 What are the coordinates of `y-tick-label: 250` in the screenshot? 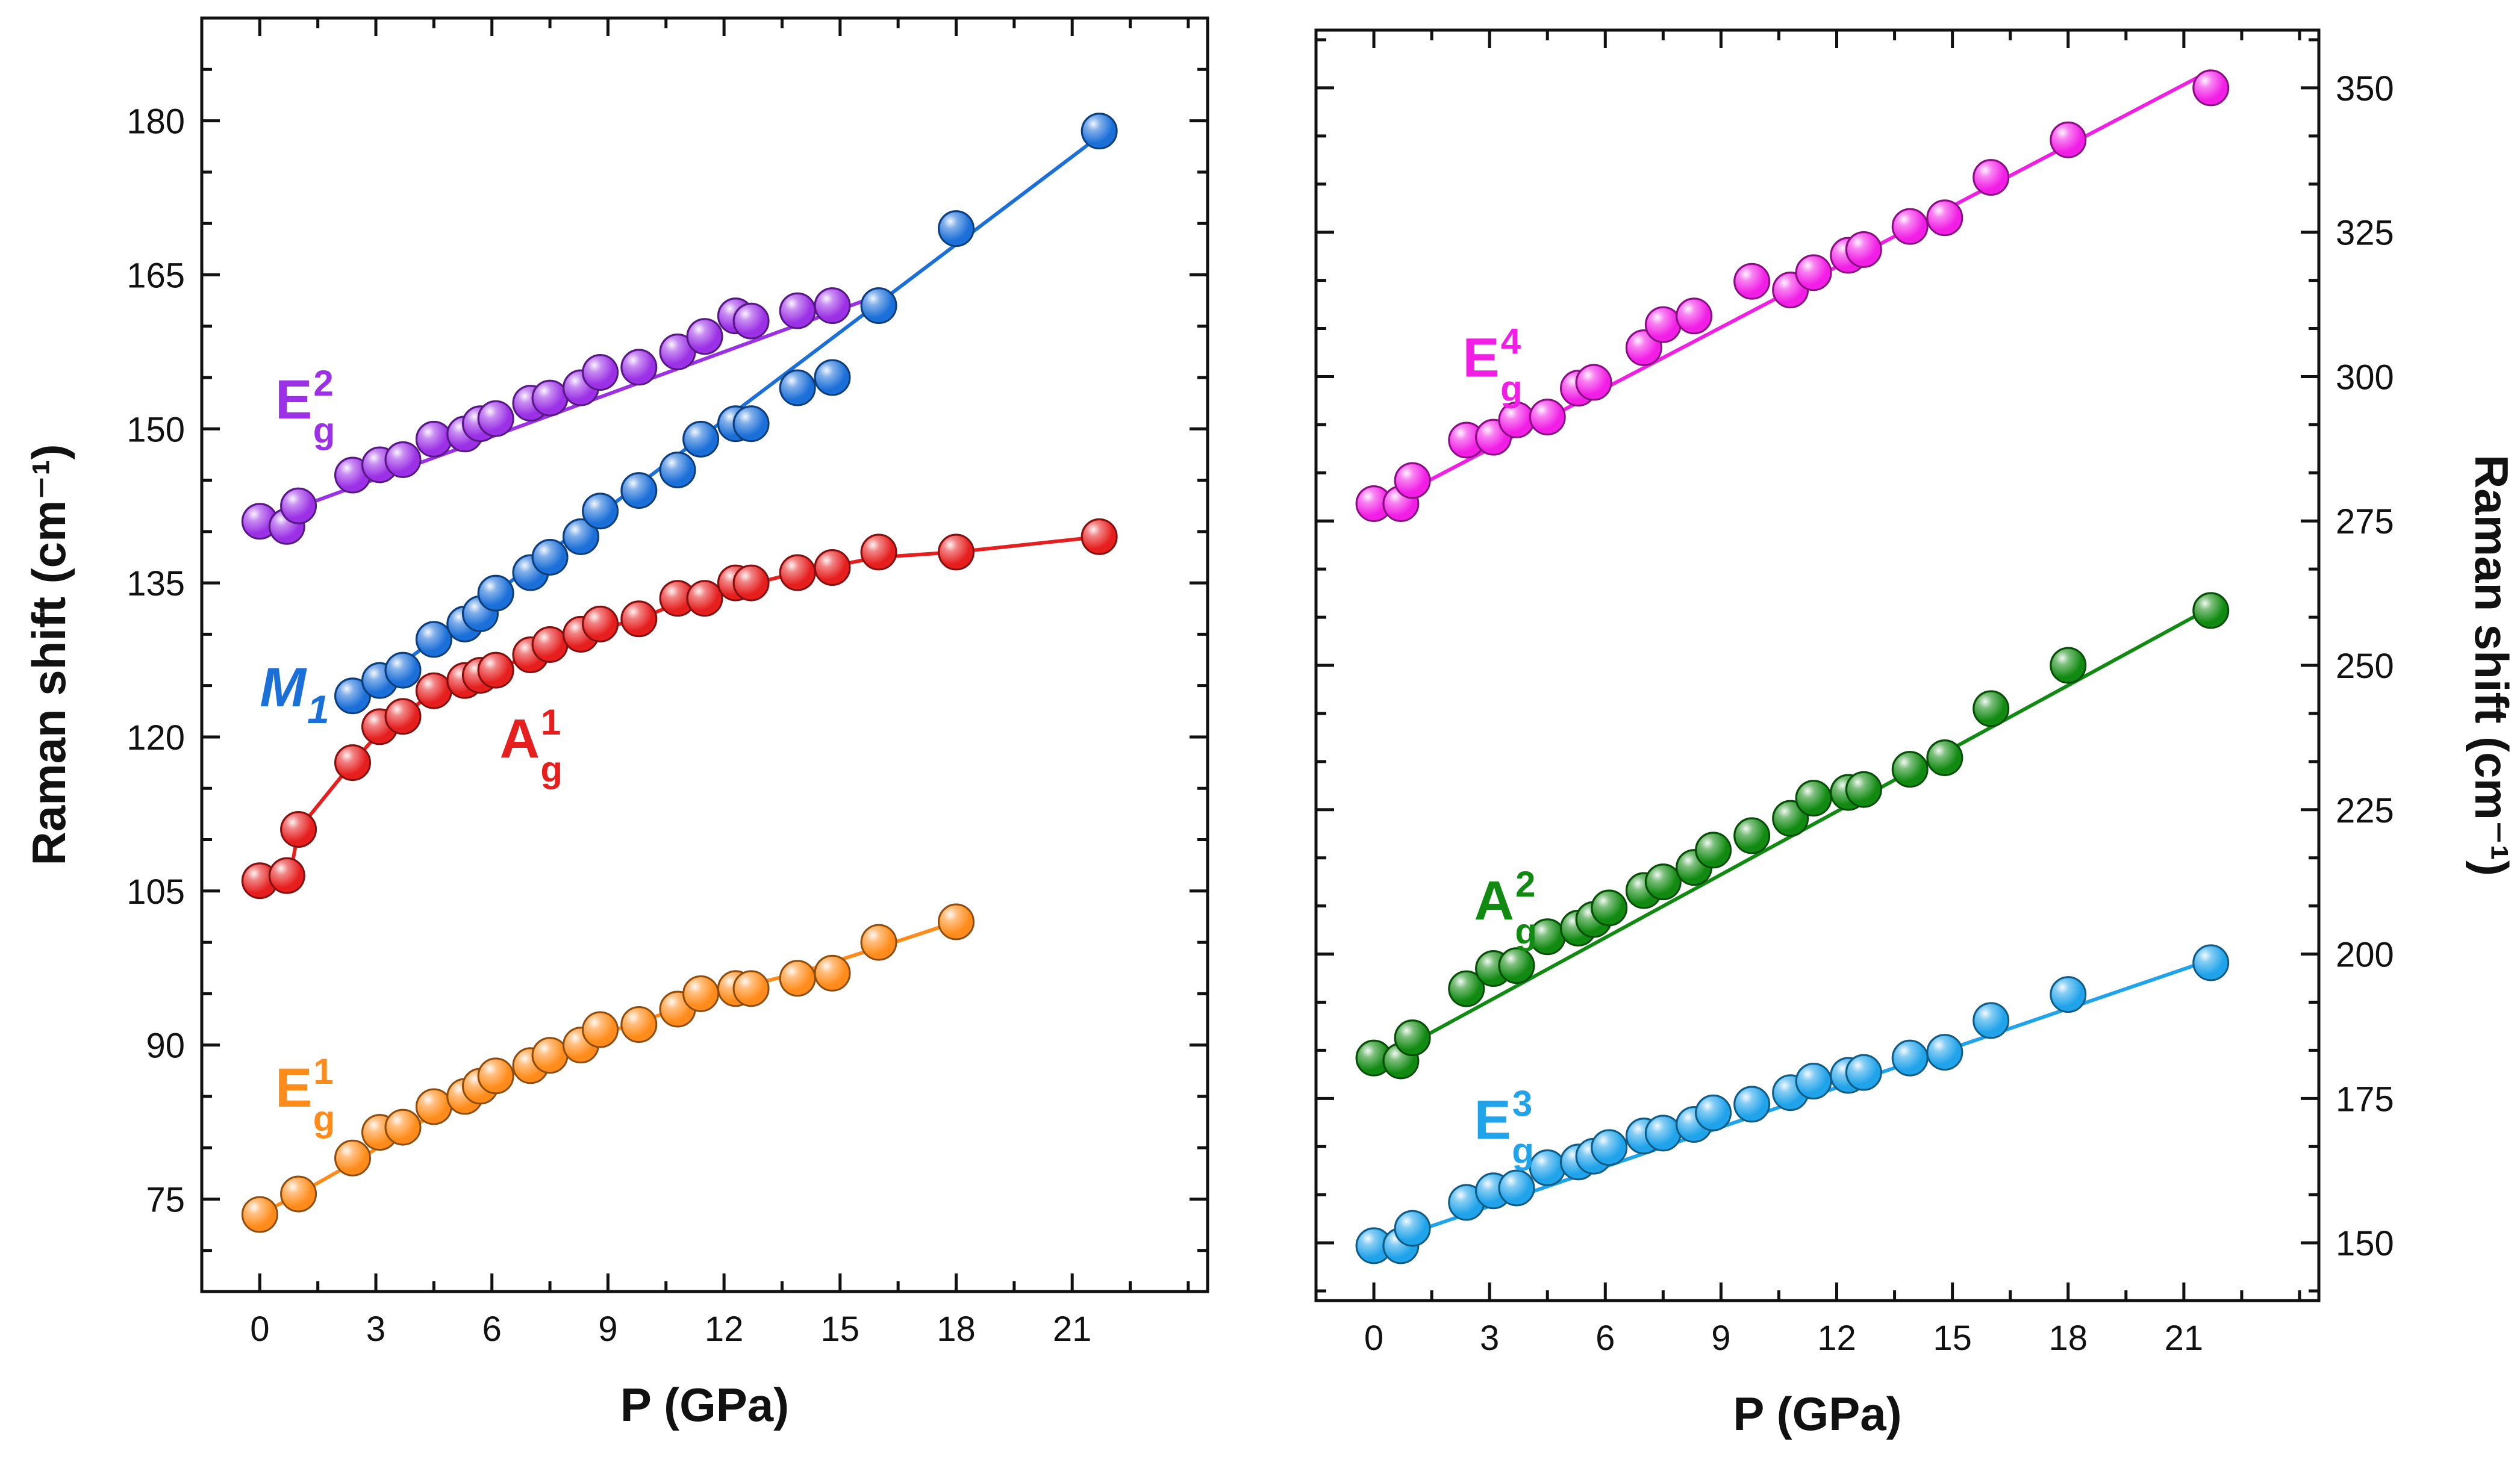 It's located at (2365, 667).